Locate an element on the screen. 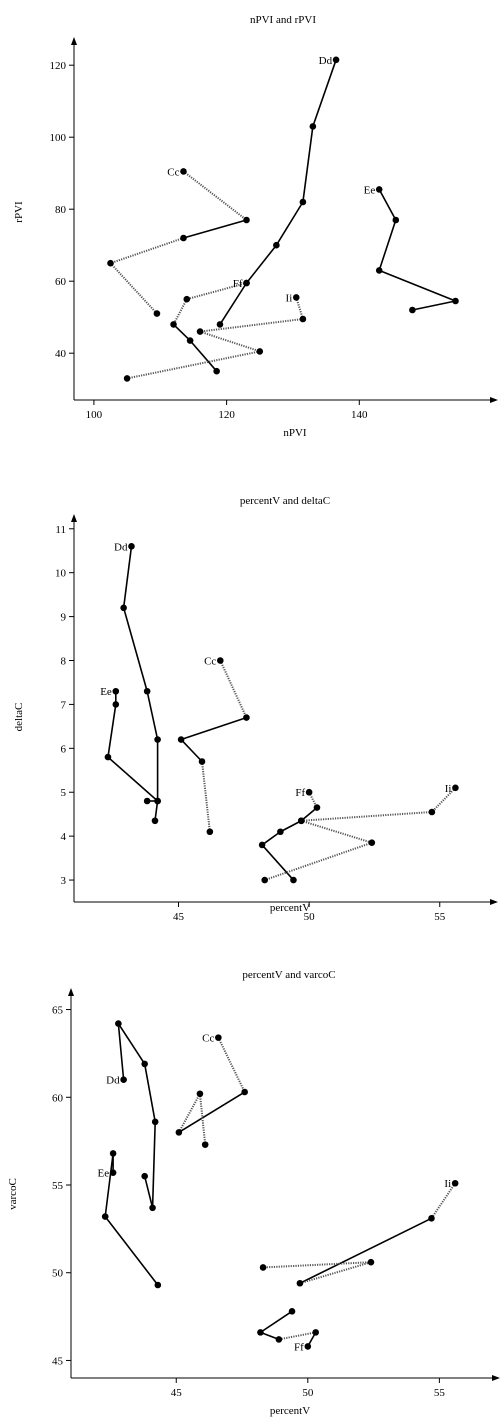 This screenshot has width=501, height=1420. y-tick-label: 3 is located at coordinates (64, 881).